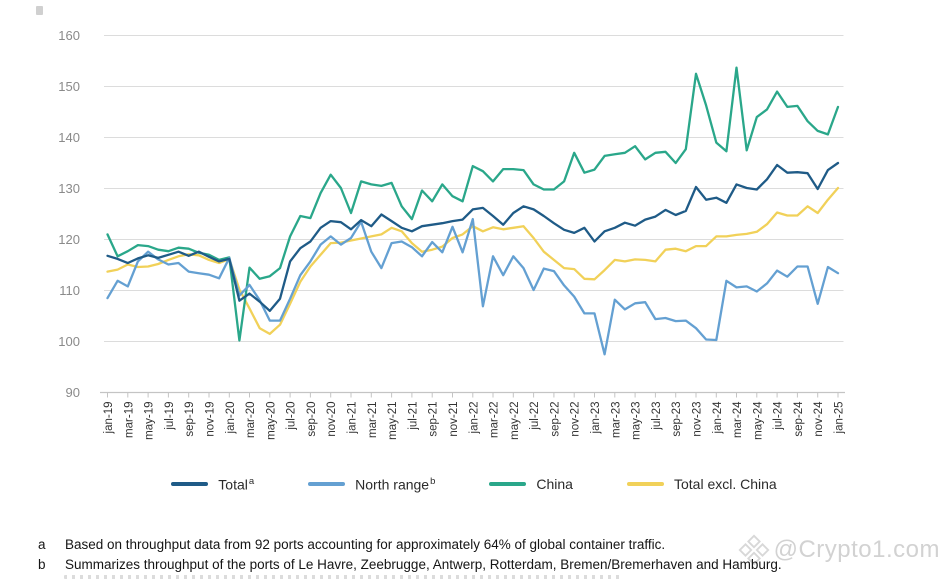  Describe the element at coordinates (69, 86) in the screenshot. I see `y-axis-label: 150` at that location.